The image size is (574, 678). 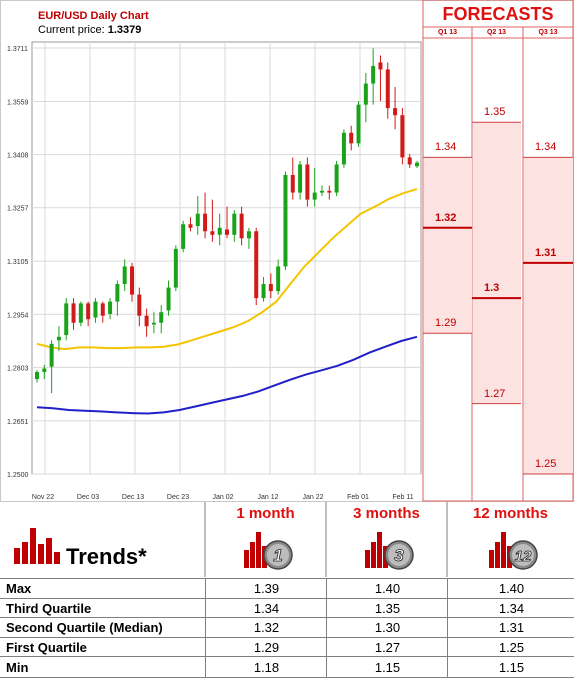 I want to click on chart-title: EUR/USD Daily Chart, so click(x=93, y=16).